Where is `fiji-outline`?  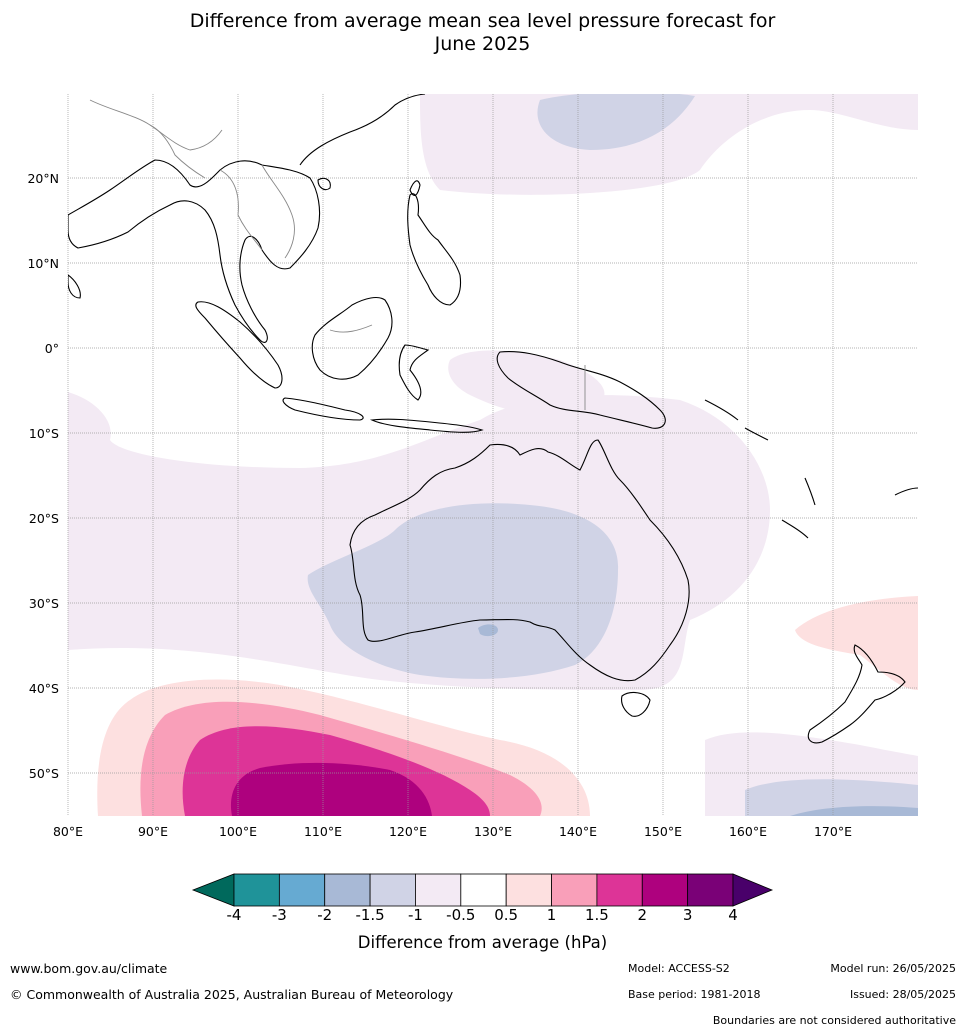
fiji-outline is located at coordinates (906, 491).